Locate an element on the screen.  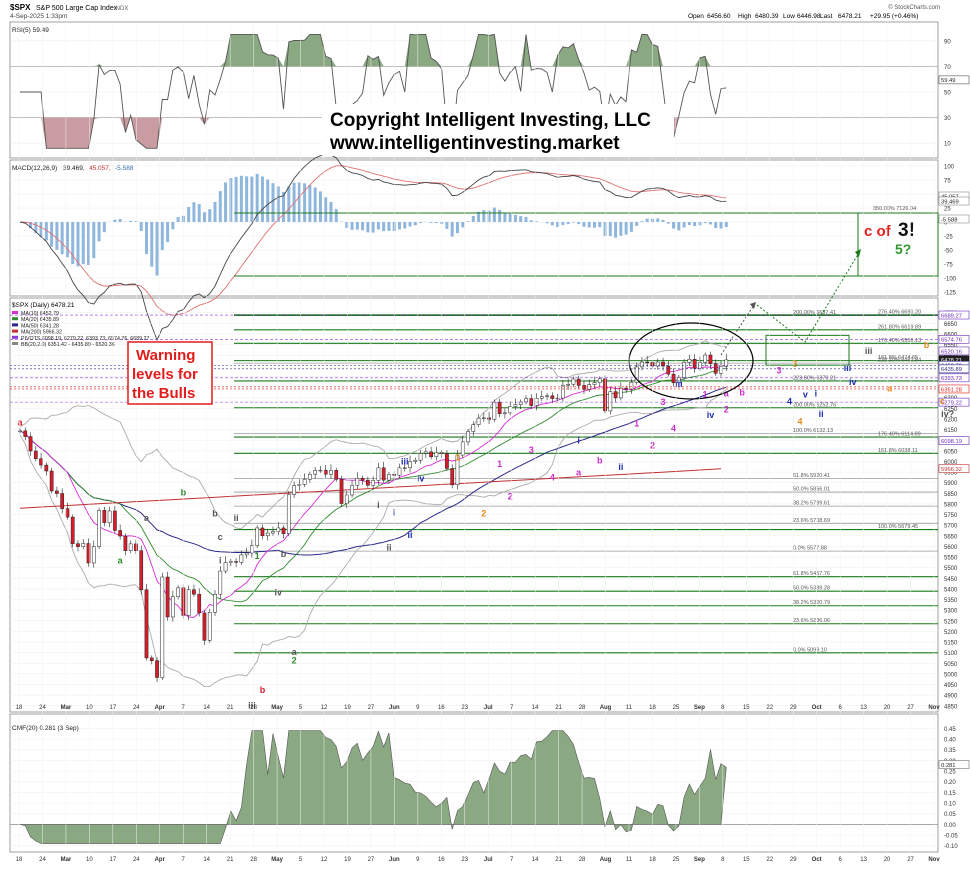
price-tick-label: 5500 is located at coordinates (951, 569).